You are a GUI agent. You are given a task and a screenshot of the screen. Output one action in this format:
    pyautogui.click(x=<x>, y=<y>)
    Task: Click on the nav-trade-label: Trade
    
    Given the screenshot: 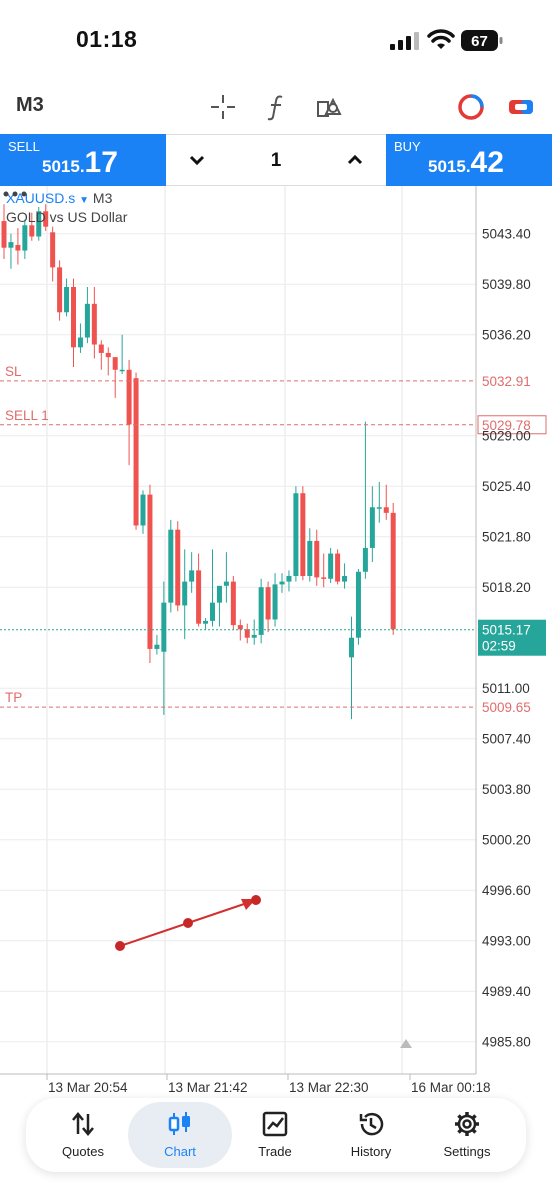 What is the action you would take?
    pyautogui.click(x=275, y=1151)
    